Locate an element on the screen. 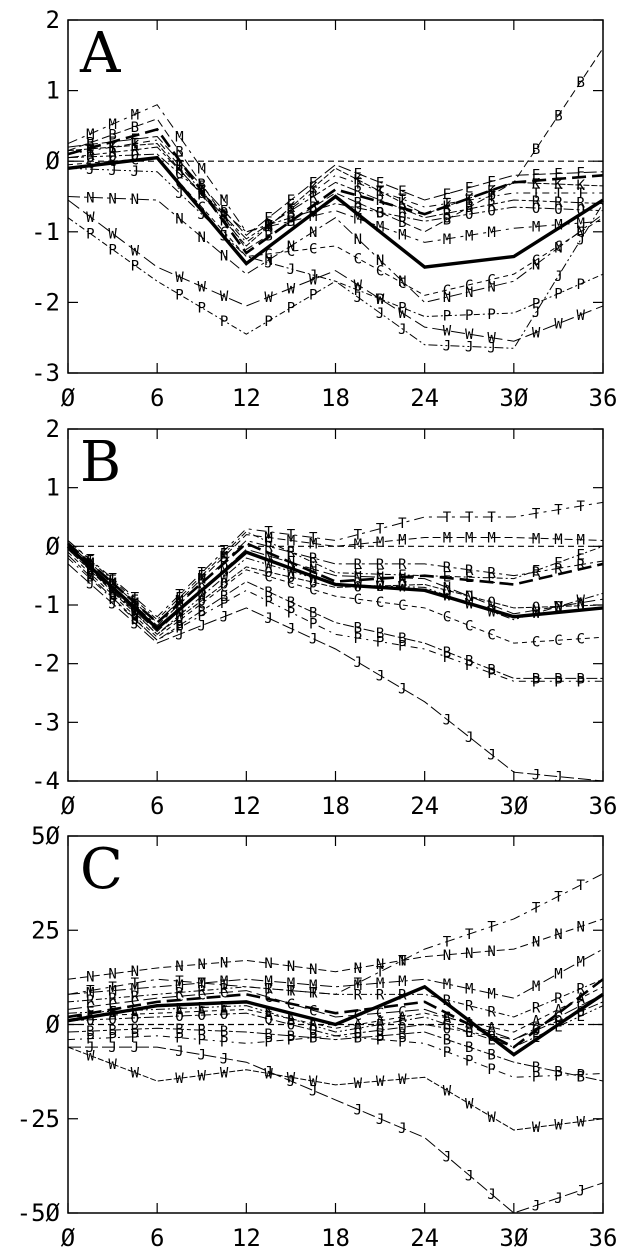  y-tick-label: -2 is located at coordinates (45, 664).